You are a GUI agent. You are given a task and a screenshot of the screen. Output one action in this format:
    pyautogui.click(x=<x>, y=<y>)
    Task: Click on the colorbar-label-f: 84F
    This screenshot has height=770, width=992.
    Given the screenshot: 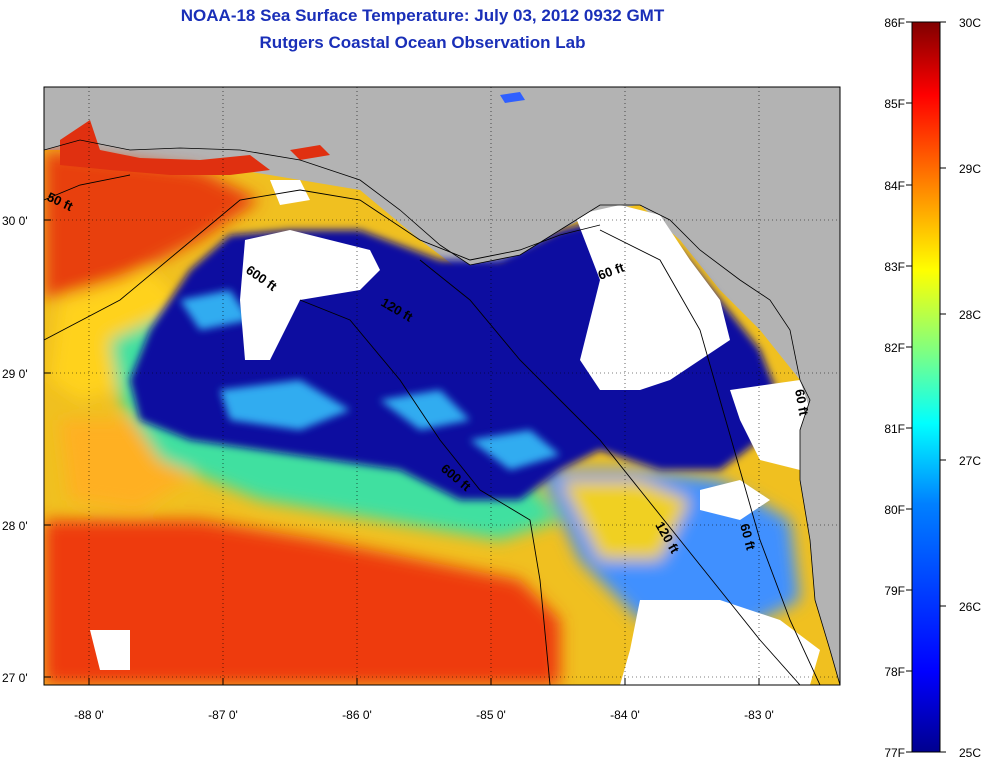 What is the action you would take?
    pyautogui.click(x=894, y=186)
    